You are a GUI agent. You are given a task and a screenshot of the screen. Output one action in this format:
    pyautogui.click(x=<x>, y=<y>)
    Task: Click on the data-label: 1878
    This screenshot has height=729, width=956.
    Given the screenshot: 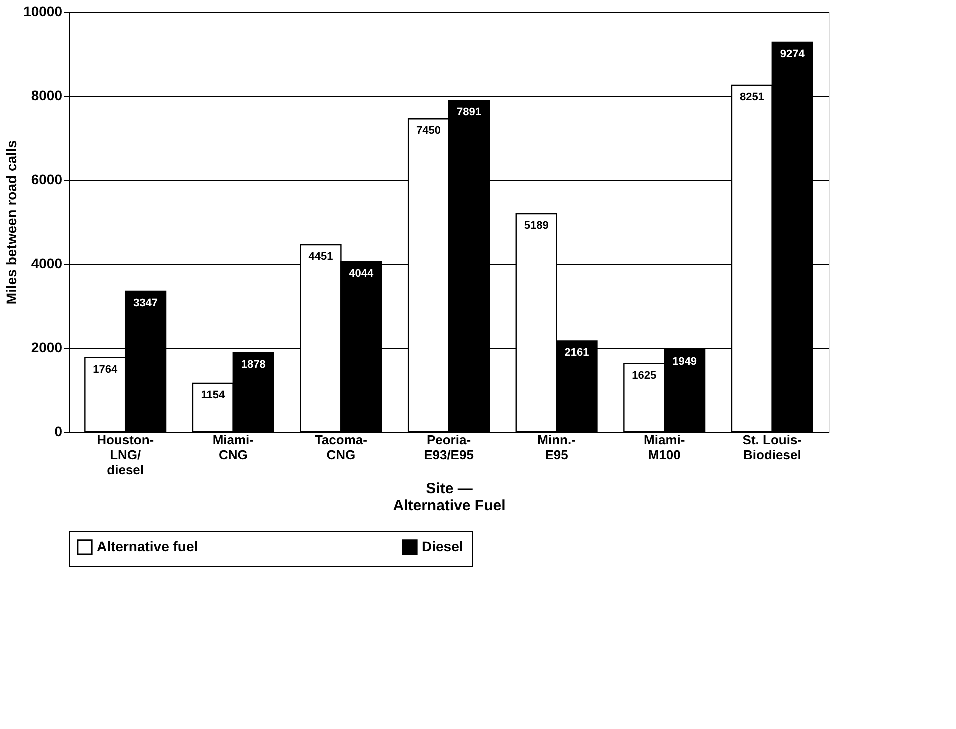 What is the action you would take?
    pyautogui.click(x=253, y=365)
    